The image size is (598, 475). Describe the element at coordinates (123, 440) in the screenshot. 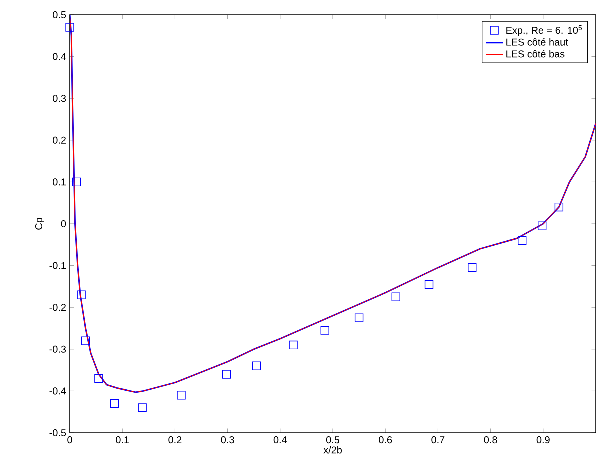

I see `x-tick-label: 0.1` at that location.